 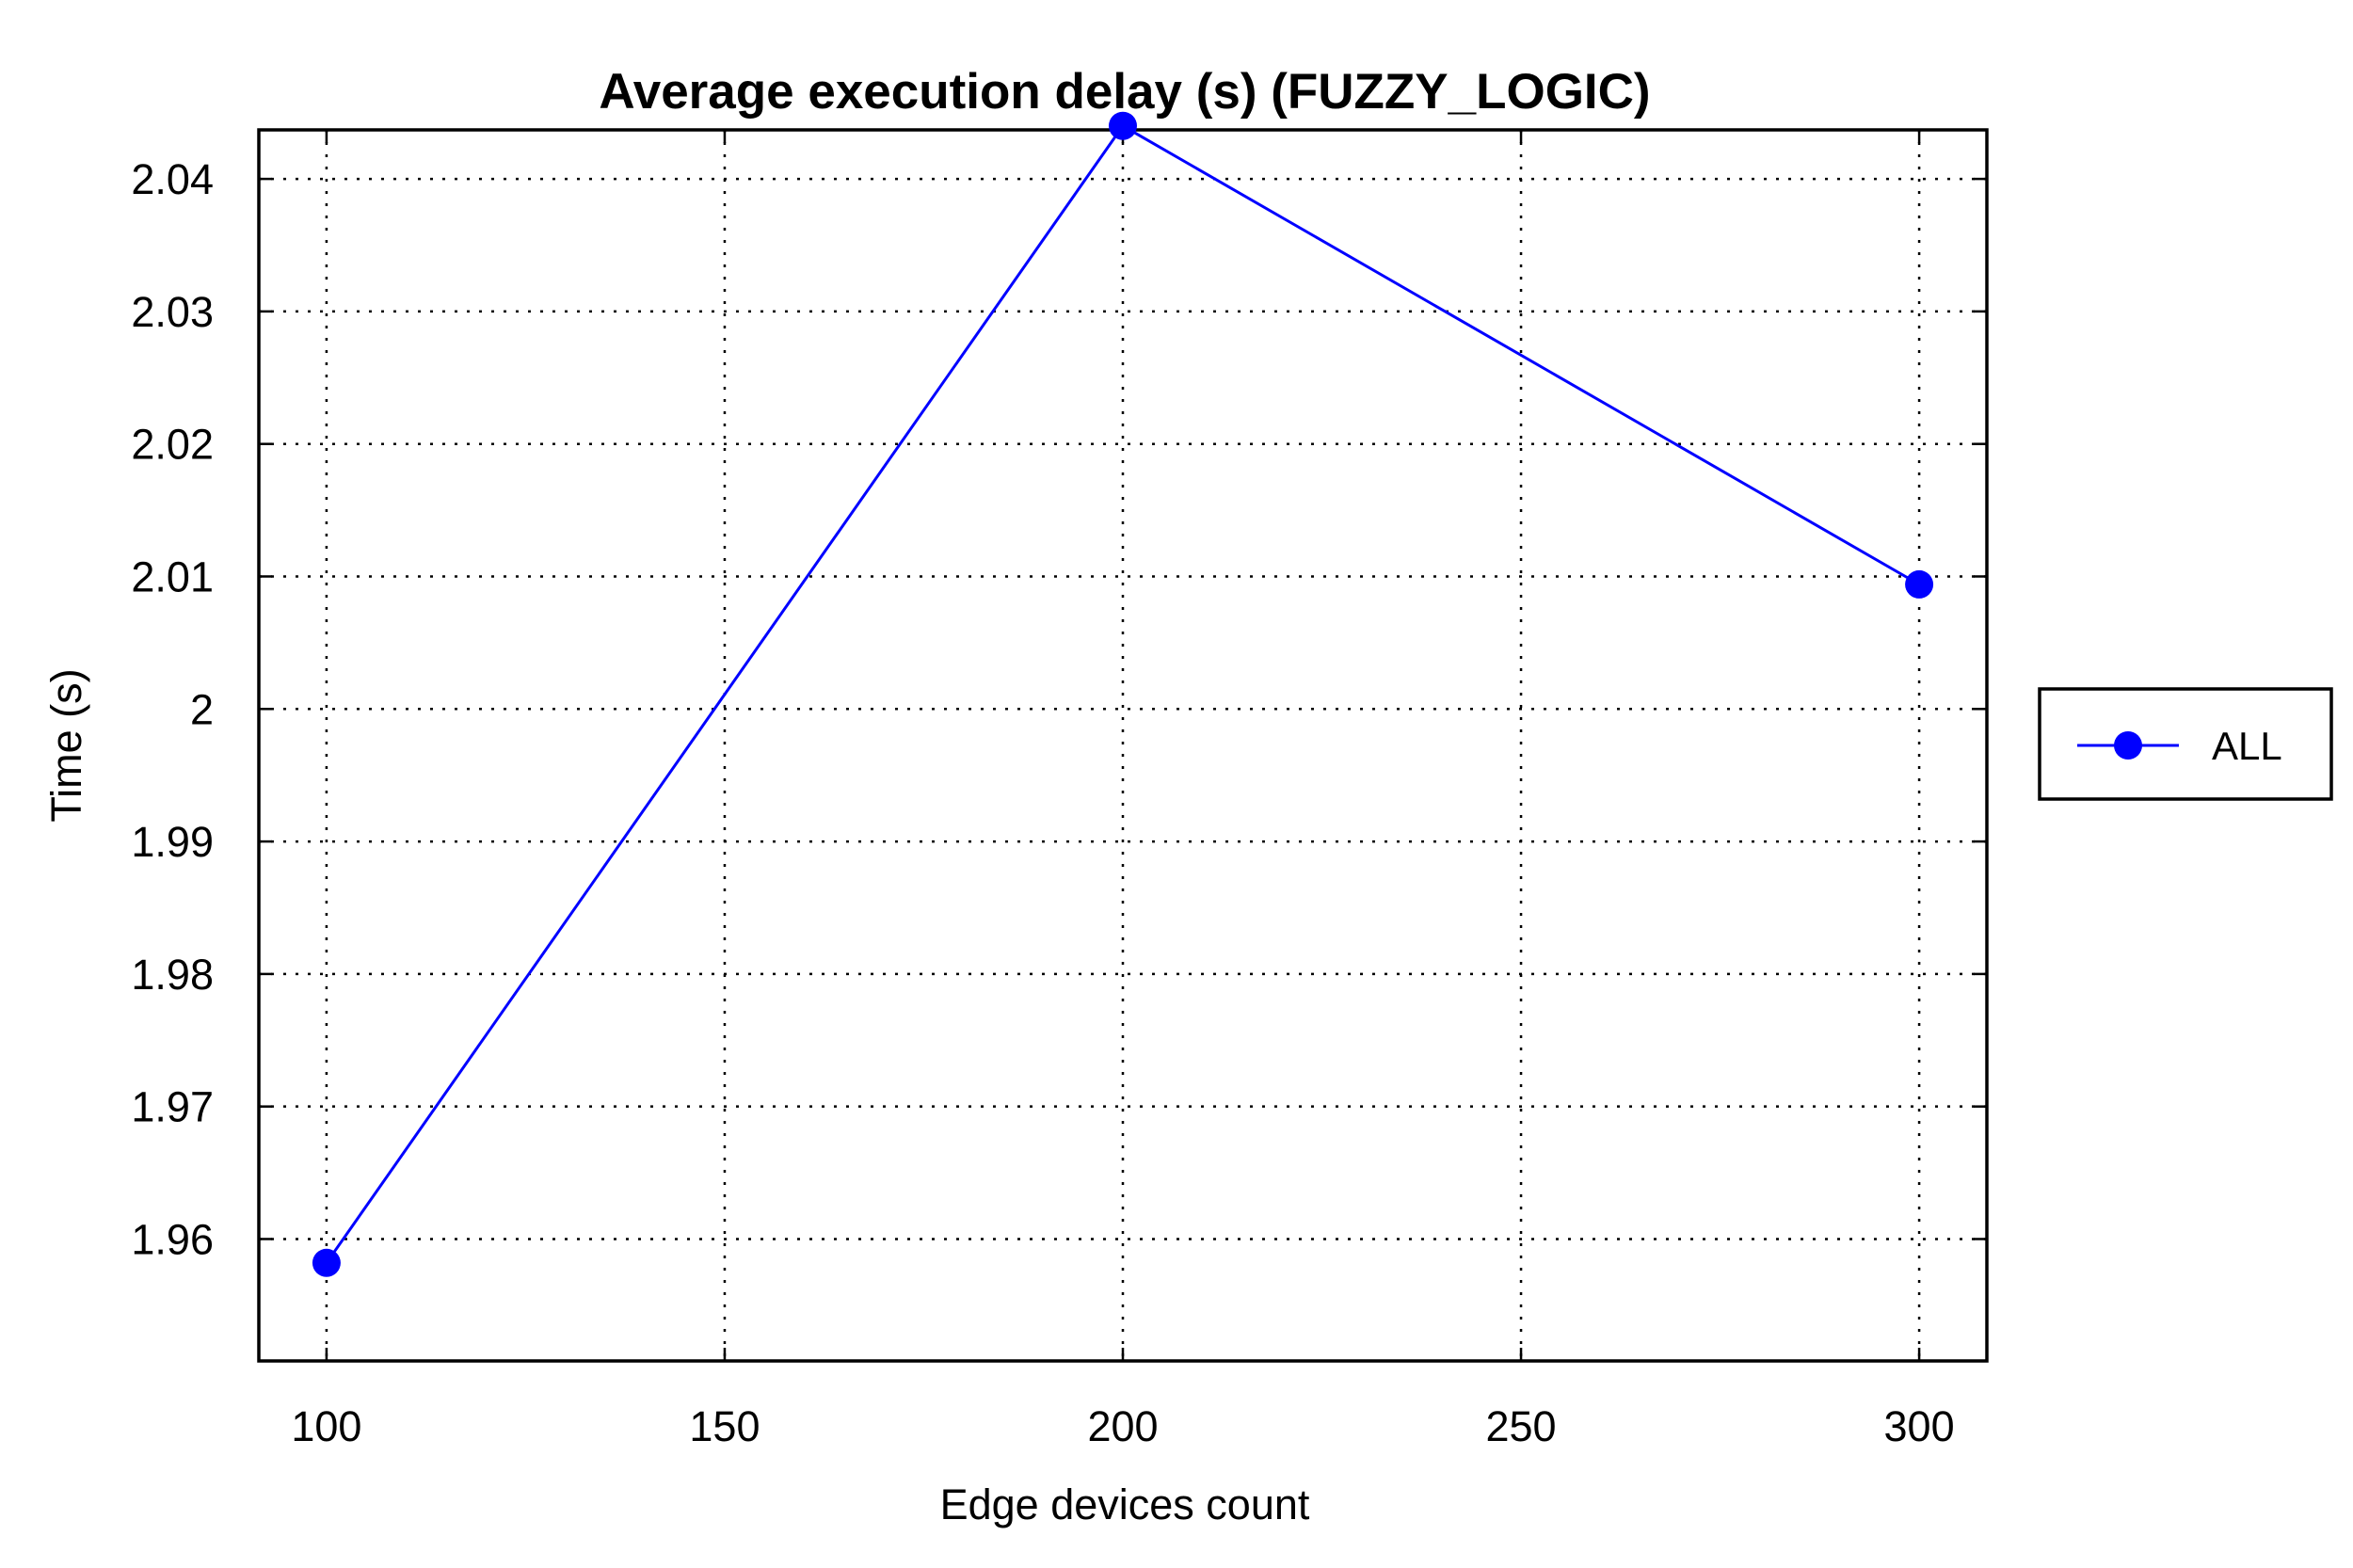 I want to click on x-tick-label: 200, so click(x=1122, y=1426).